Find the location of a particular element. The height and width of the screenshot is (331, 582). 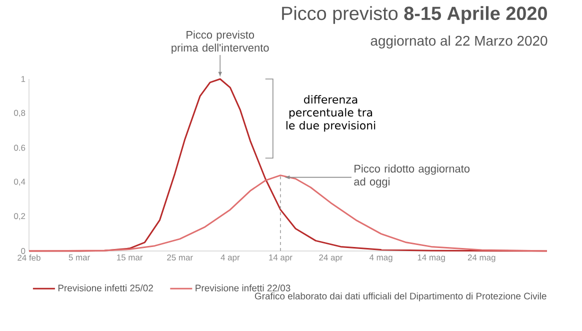

text: Grafico elaborato dai dati ufficiali del Dipartimento di Protezione Civile is located at coordinates (400, 297).